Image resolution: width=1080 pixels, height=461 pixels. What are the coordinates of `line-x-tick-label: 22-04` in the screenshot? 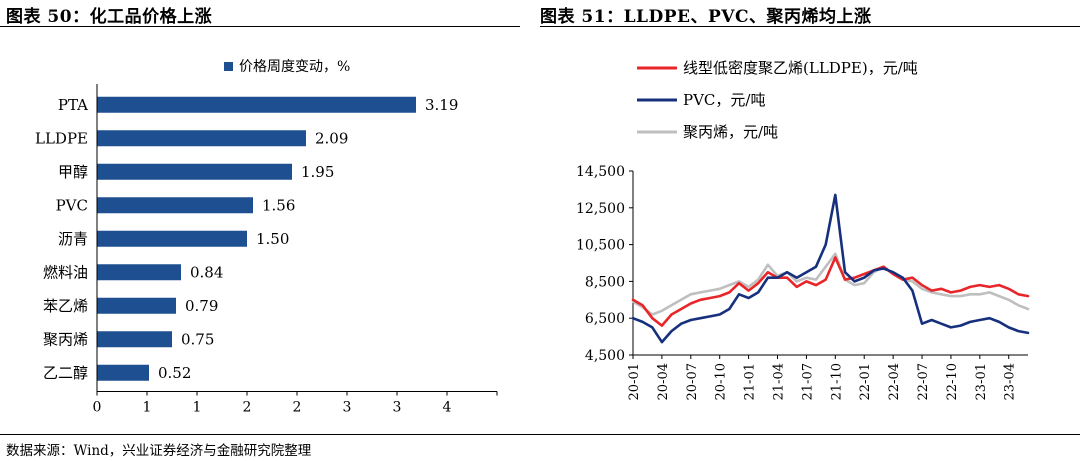 It's located at (894, 381).